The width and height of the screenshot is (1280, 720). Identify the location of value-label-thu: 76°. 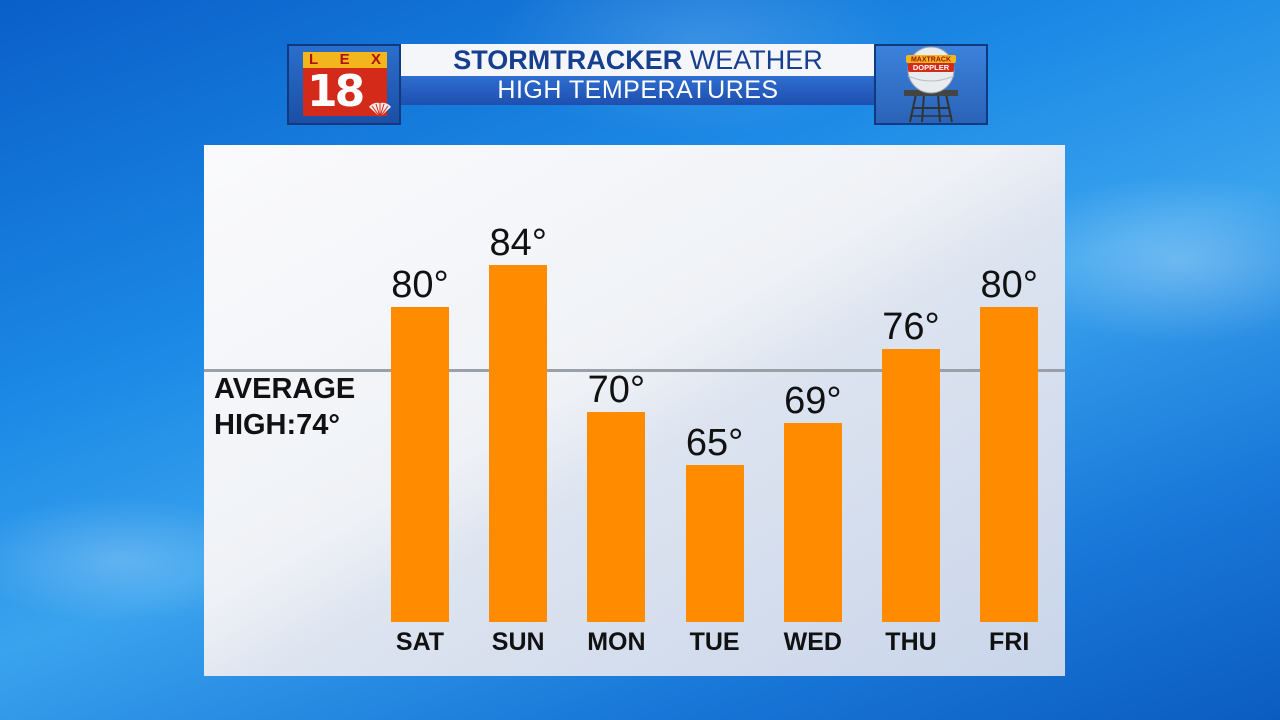
(911, 327).